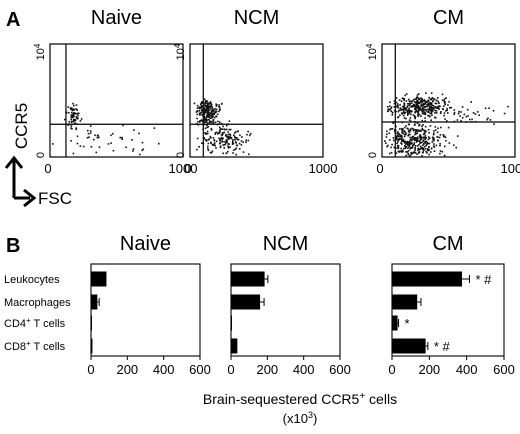  I want to click on bar-chart-naive: Naive 0 200 400 600, so click(148, 305).